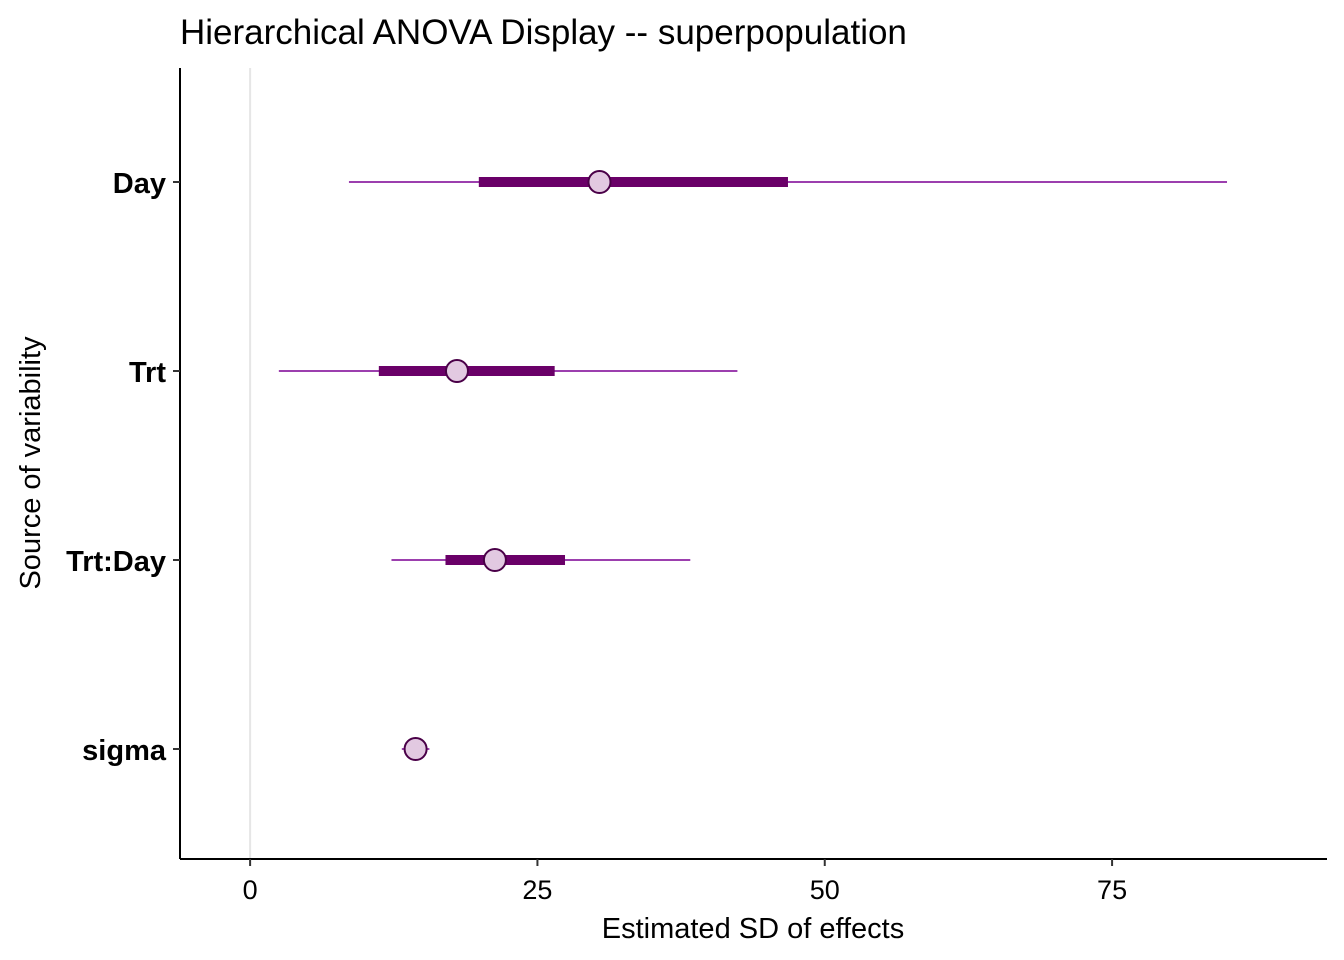 The image size is (1344, 960). What do you see at coordinates (139, 184) in the screenshot?
I see `y-tick-label: Day` at bounding box center [139, 184].